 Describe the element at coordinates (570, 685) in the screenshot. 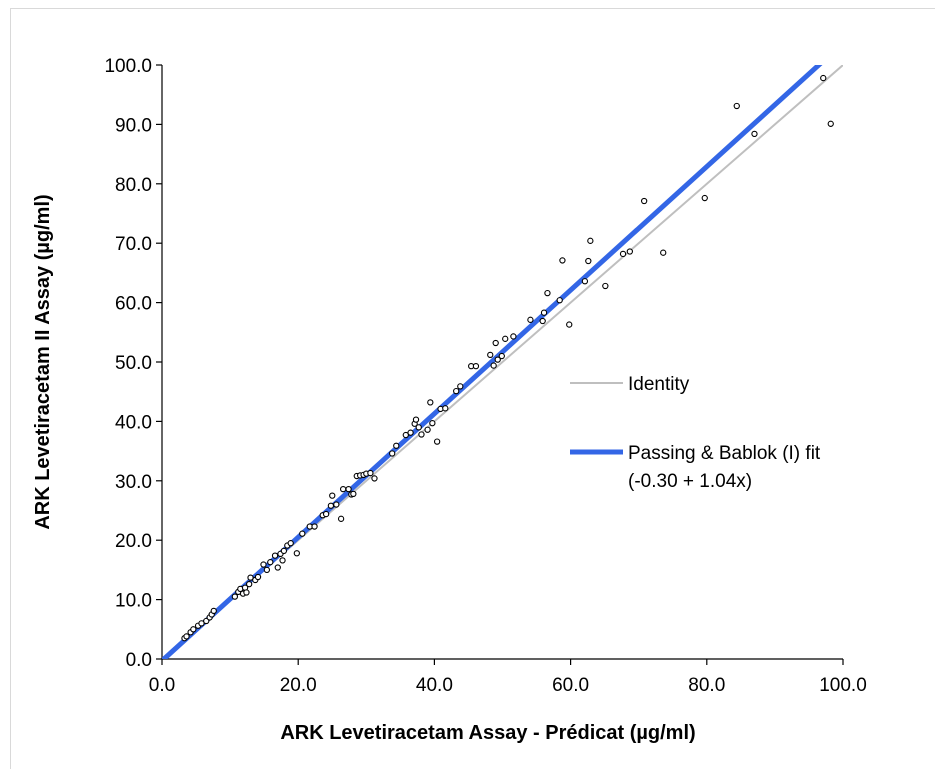

I see `x-tick-label: 60.0` at that location.